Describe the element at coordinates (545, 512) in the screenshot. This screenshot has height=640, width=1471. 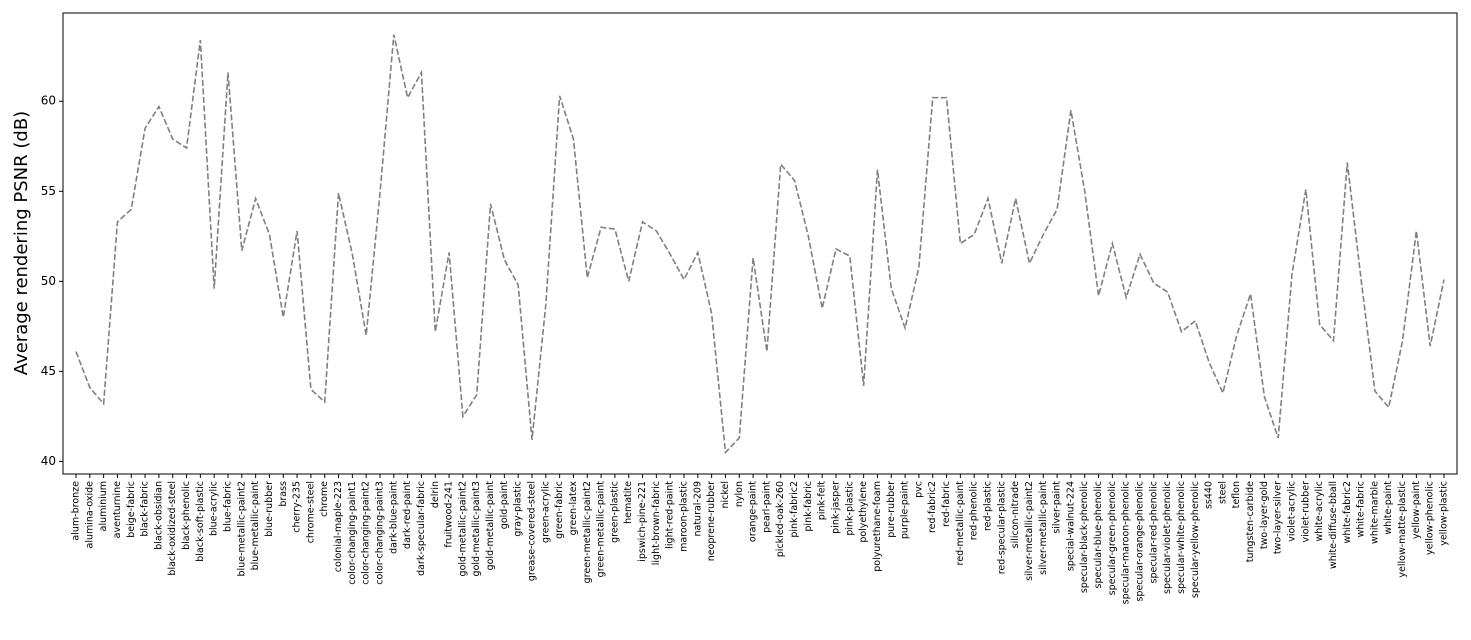
I see `x-tick-label: green-acrylic` at that location.